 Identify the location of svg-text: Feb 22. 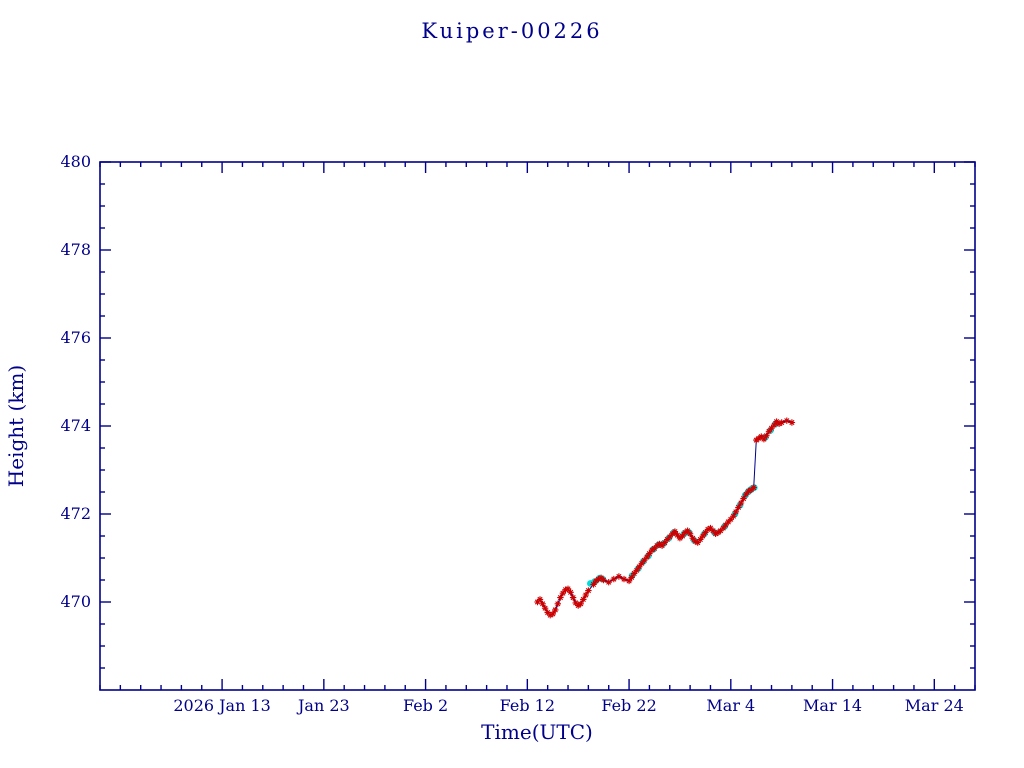
(628, 705).